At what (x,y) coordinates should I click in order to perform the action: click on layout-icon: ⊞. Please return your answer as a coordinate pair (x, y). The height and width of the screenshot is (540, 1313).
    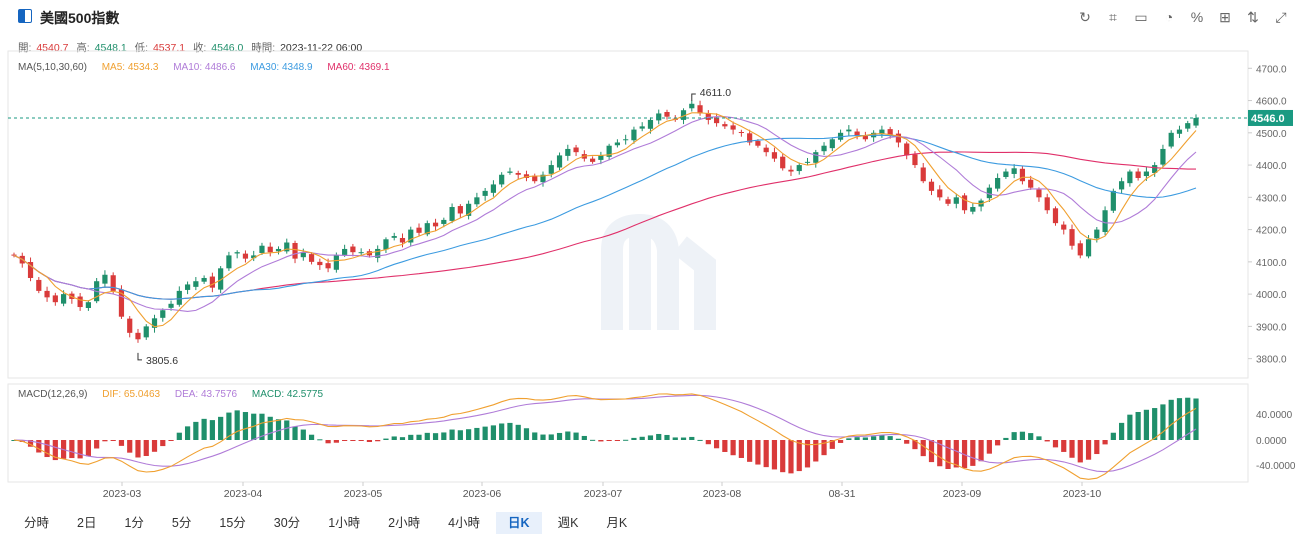
    Looking at the image, I should click on (1225, 17).